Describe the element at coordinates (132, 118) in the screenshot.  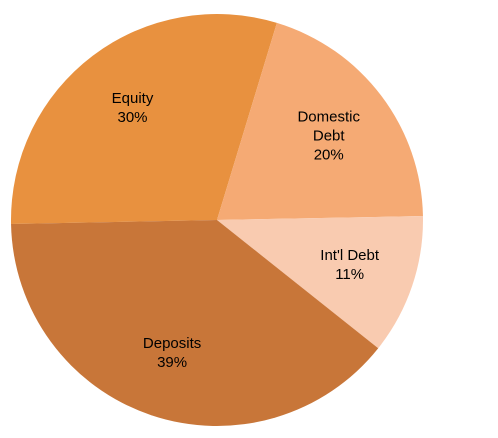
I see `value-label: 30%` at that location.